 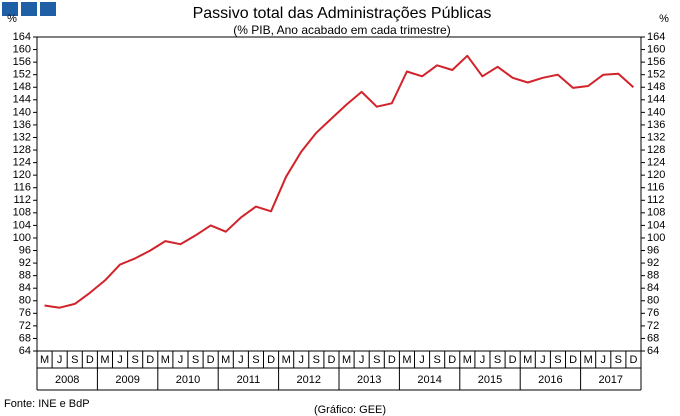 What do you see at coordinates (22, 200) in the screenshot?
I see `y-tick-label: 112` at bounding box center [22, 200].